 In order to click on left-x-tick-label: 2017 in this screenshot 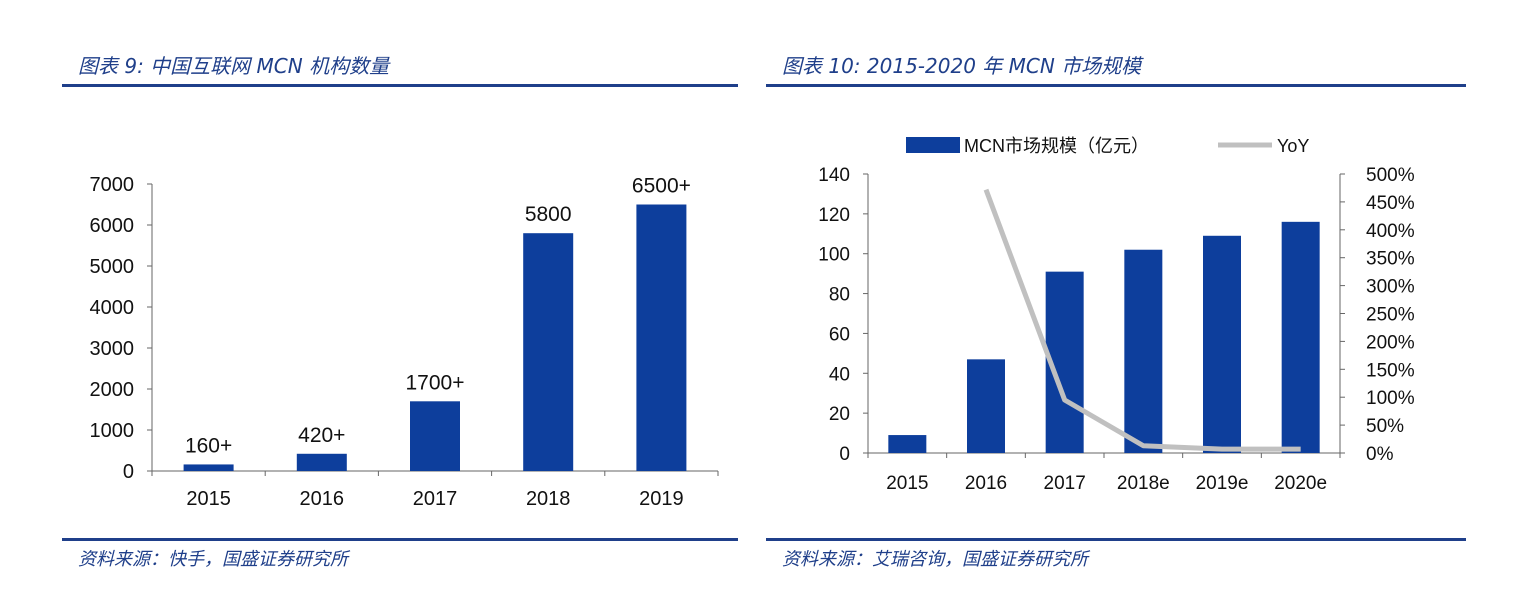, I will do `click(435, 499)`.